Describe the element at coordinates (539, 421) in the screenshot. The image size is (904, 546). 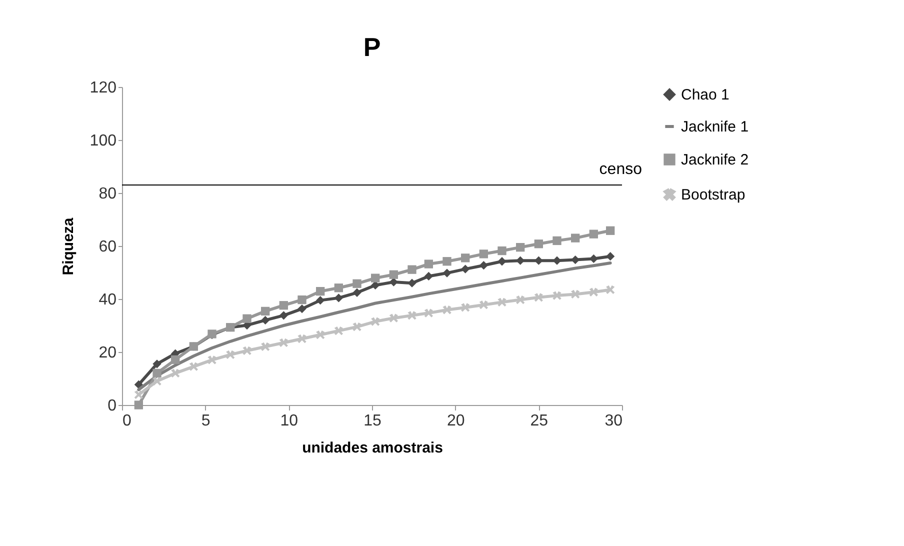
I see `x-tick-label: 25` at that location.